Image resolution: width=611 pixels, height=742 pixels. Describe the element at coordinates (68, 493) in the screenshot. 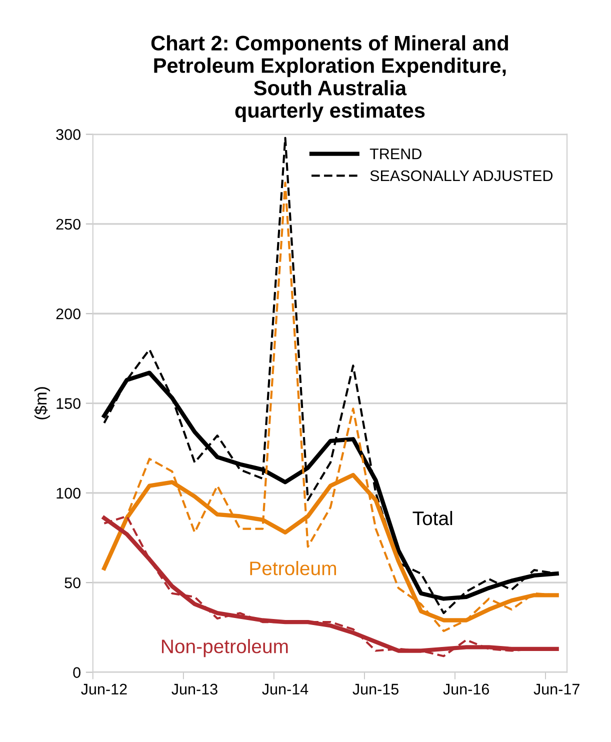

I see `y-tick-label: 100` at that location.